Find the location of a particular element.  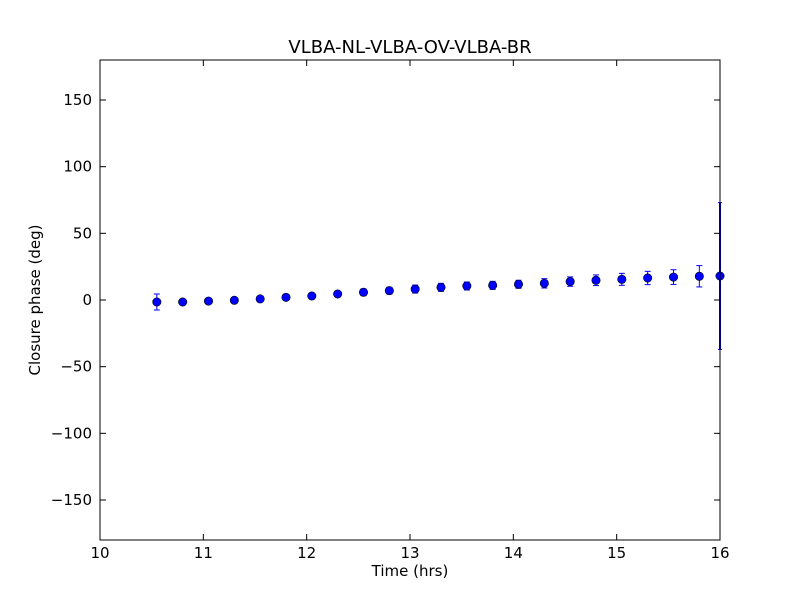

y-tick-label: −100 is located at coordinates (71, 433).